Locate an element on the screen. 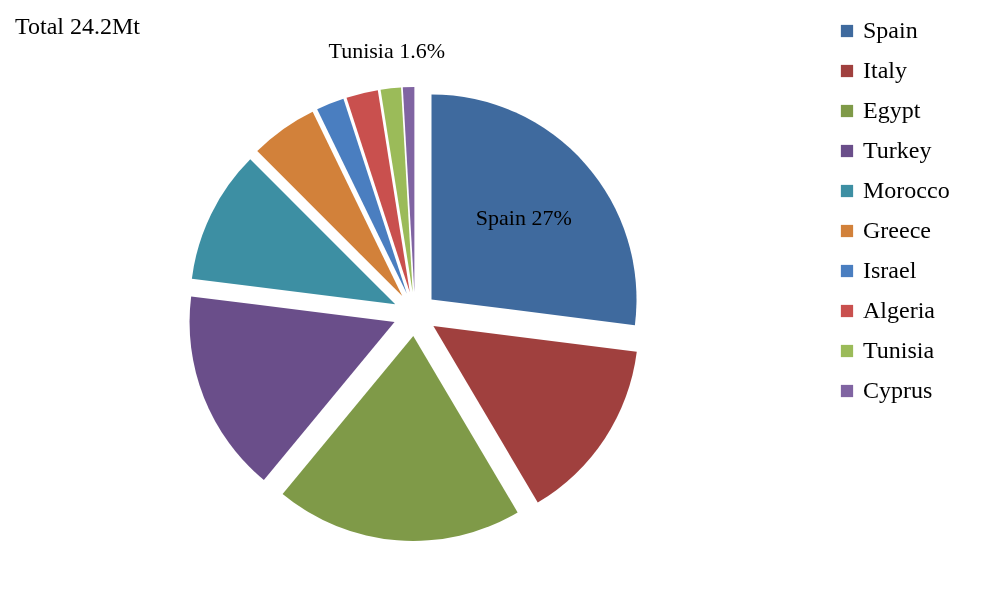  legend-label: Tunisia is located at coordinates (899, 350).